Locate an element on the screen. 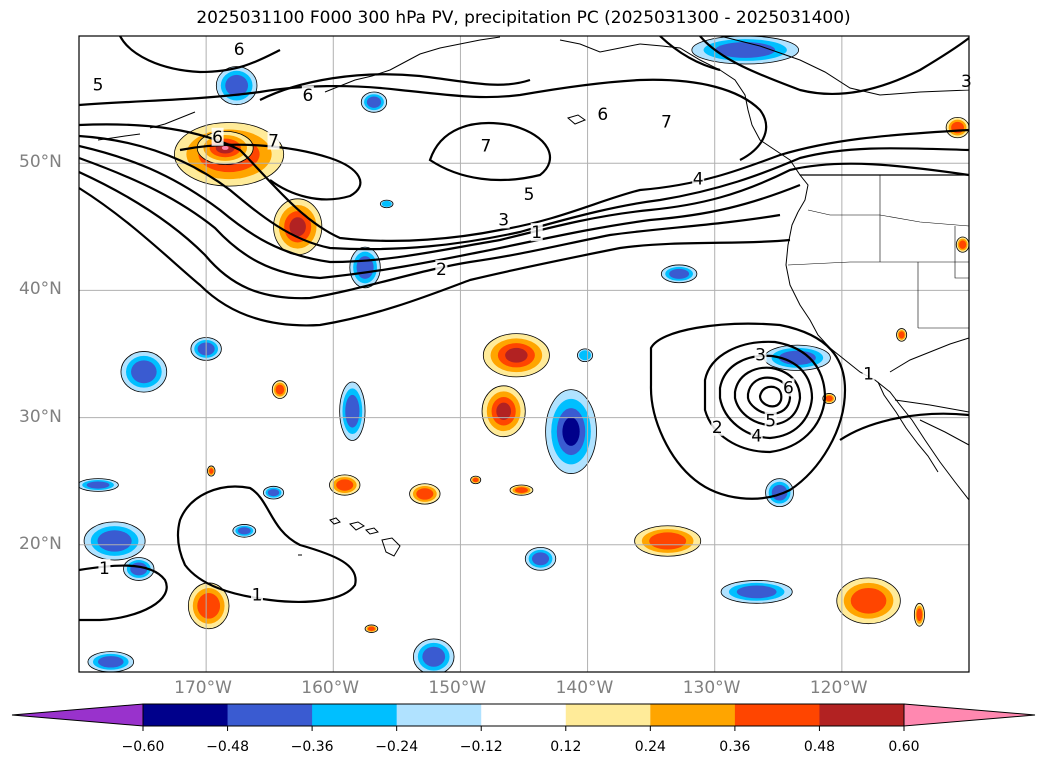 The width and height of the screenshot is (1047, 765). colorbar-extend-low is located at coordinates (77, 715).